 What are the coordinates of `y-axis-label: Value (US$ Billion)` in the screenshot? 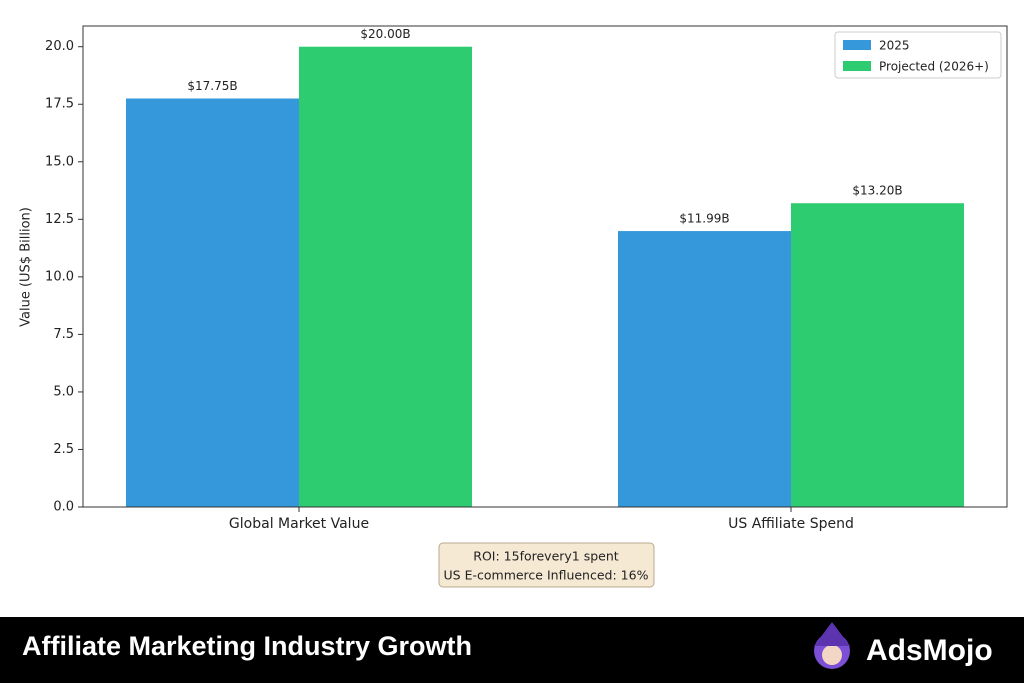 It's located at (26, 267).